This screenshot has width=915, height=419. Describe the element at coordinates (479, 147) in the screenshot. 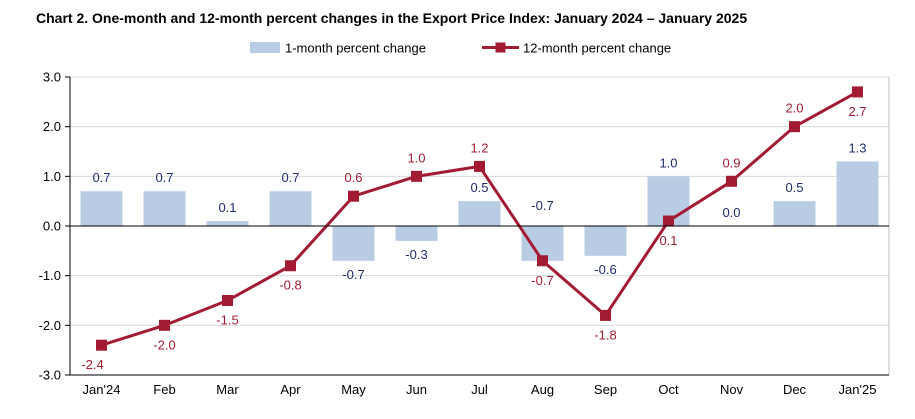

I see `line-data-label: 1.2` at that location.